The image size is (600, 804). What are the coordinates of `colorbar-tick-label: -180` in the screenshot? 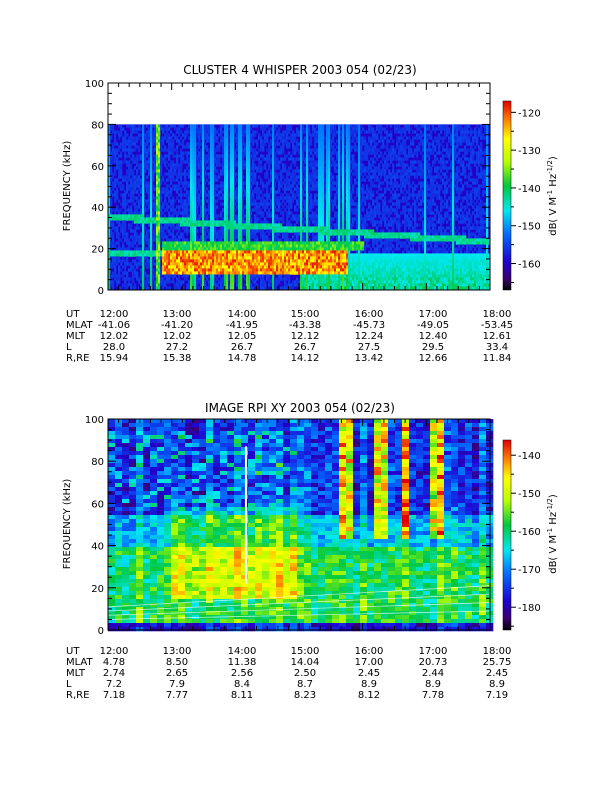 It's located at (529, 608).